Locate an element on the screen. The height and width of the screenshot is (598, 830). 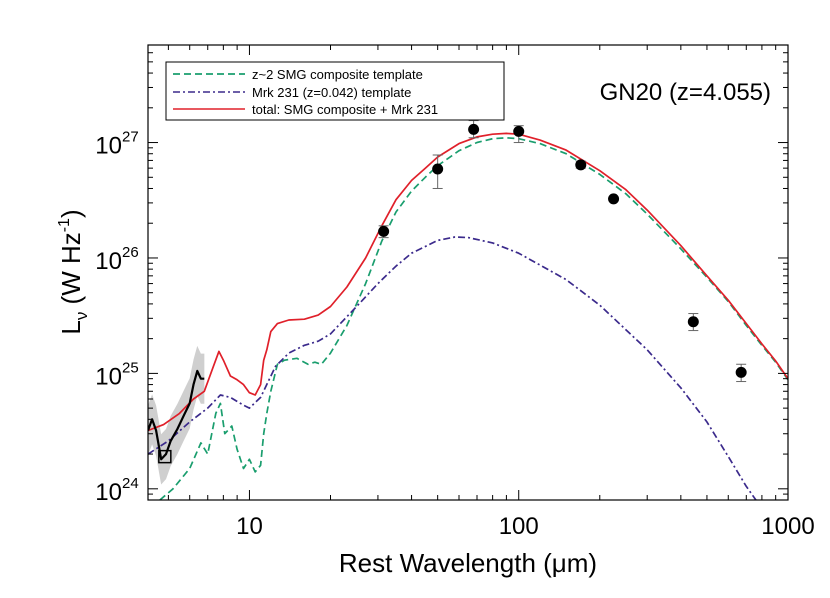
x-axis-label: Rest Wavelength (μm) is located at coordinates (468, 563).